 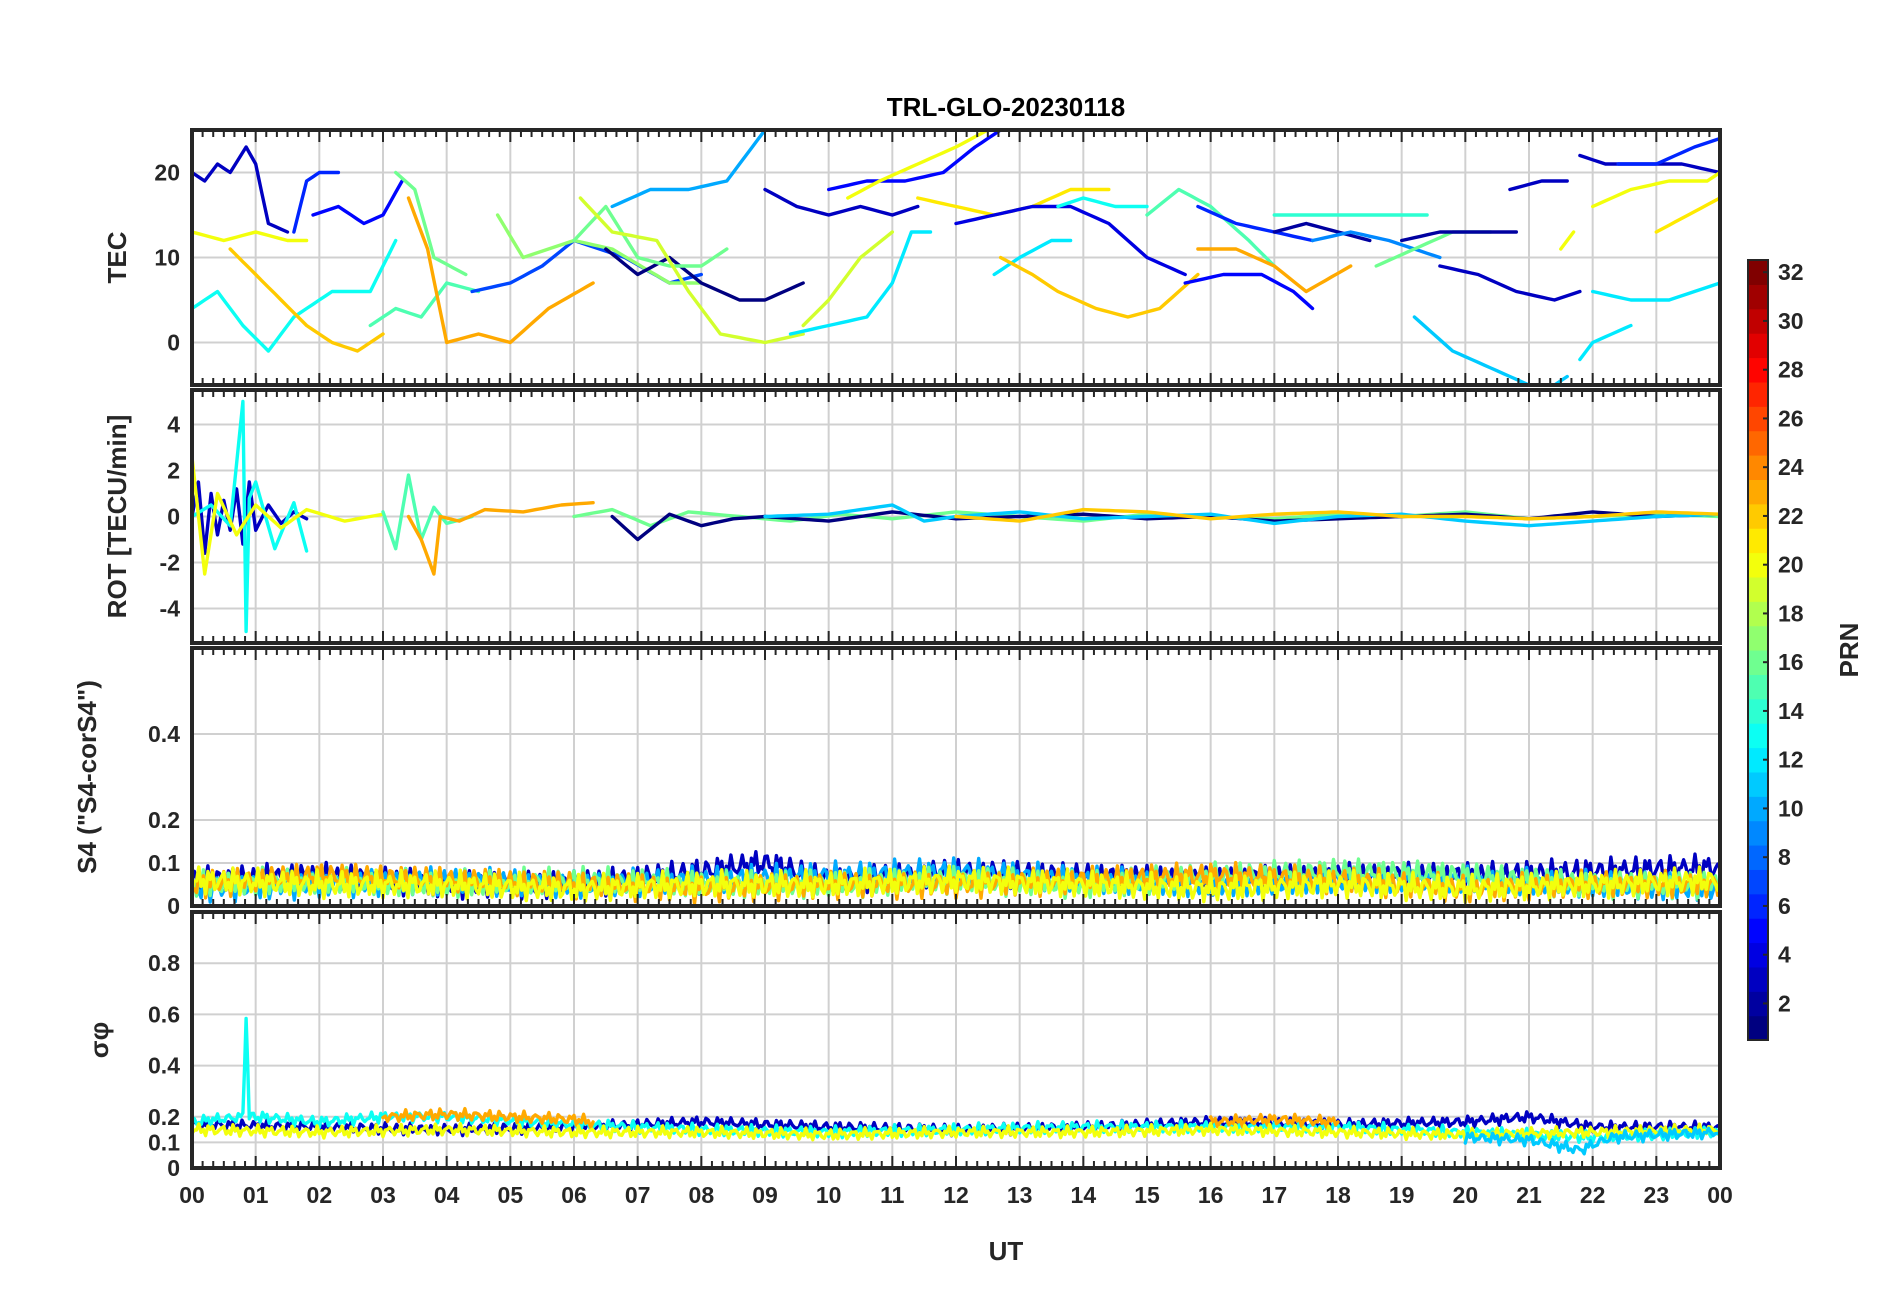 I want to click on colorbar-tick-label: 16, so click(x=1791, y=662).